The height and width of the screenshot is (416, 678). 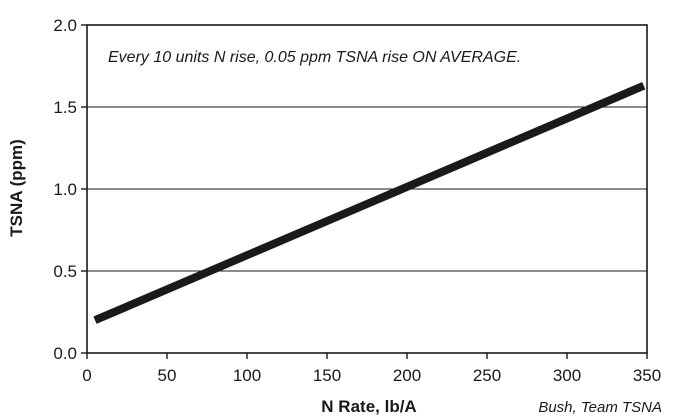 What do you see at coordinates (65, 353) in the screenshot?
I see `y-tick-label: 0.0` at bounding box center [65, 353].